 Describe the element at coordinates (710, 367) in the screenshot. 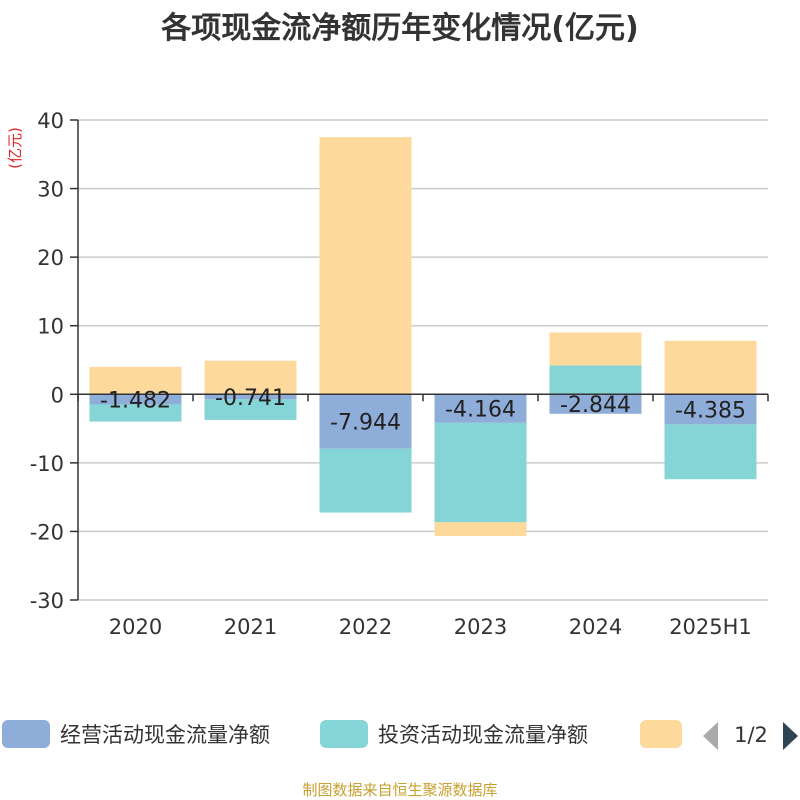

I see `bar-3-2025H1` at that location.